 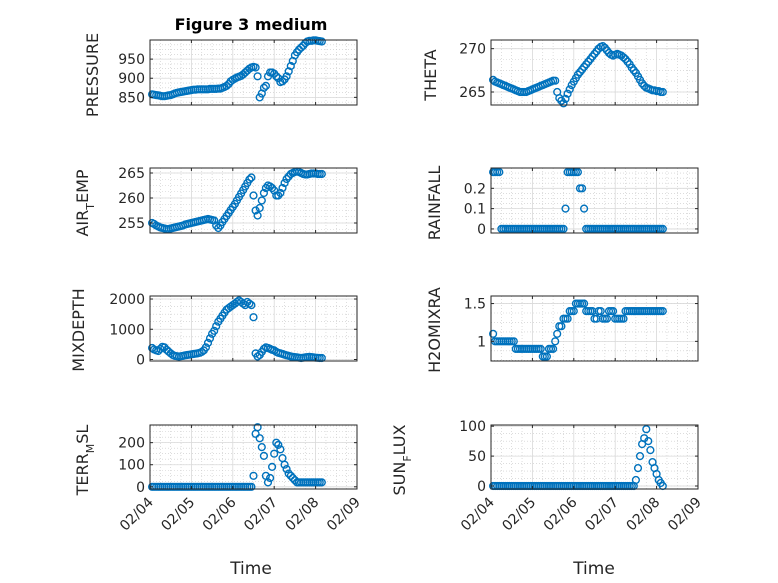 I want to click on theta-panel: THETA 265 270, so click(x=560, y=73).